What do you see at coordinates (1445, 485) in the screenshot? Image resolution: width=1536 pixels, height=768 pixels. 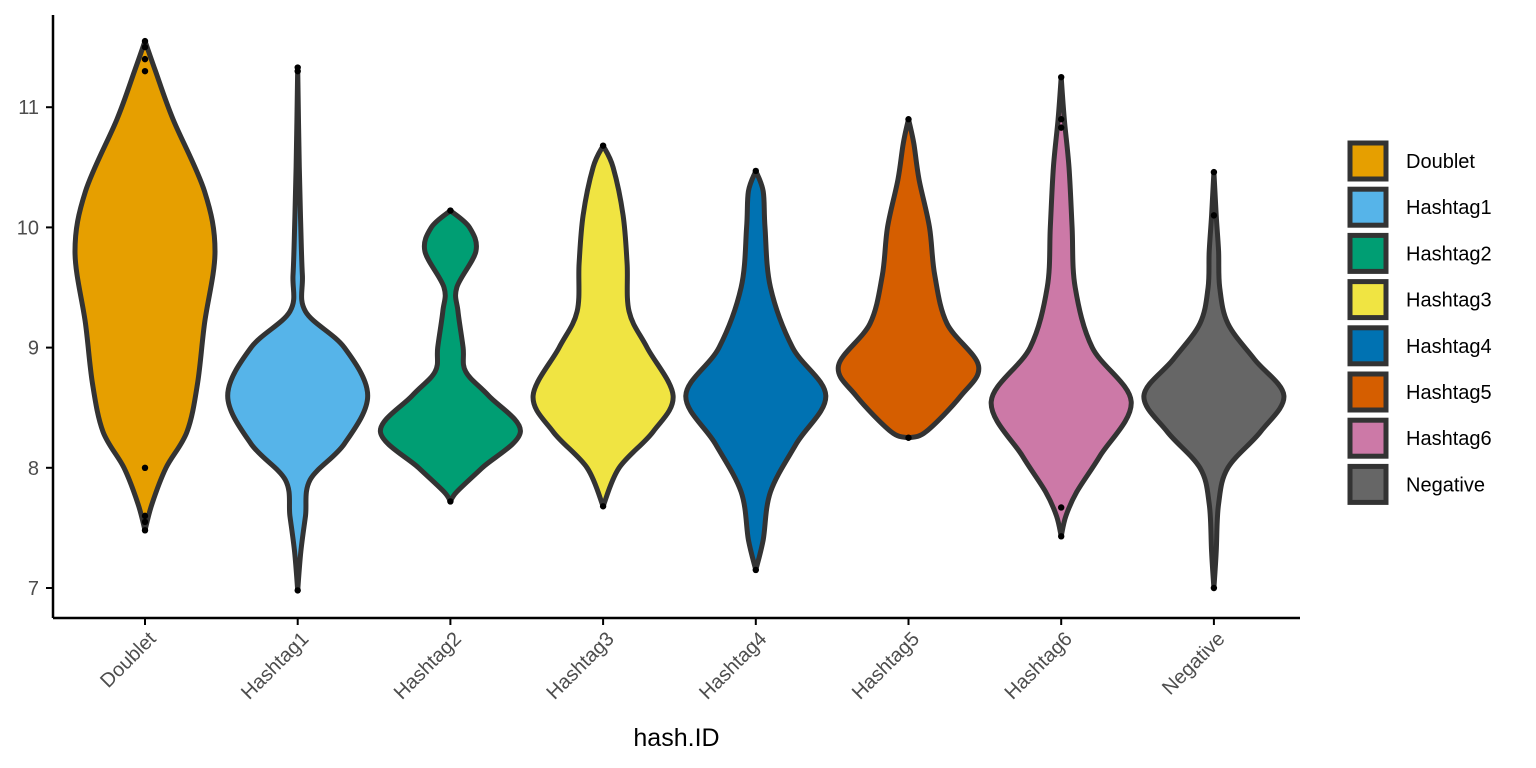 I see `legend-label: Negative` at bounding box center [1445, 485].